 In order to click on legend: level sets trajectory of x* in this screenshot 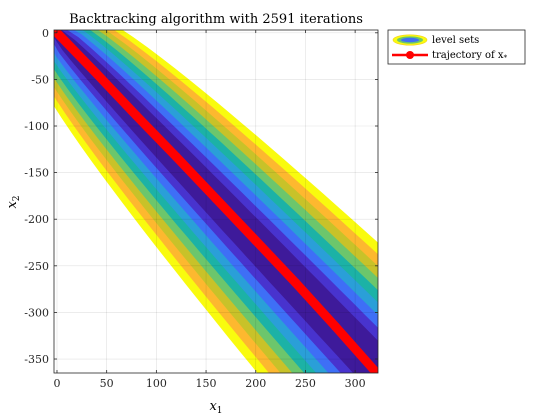, I will do `click(456, 47)`.